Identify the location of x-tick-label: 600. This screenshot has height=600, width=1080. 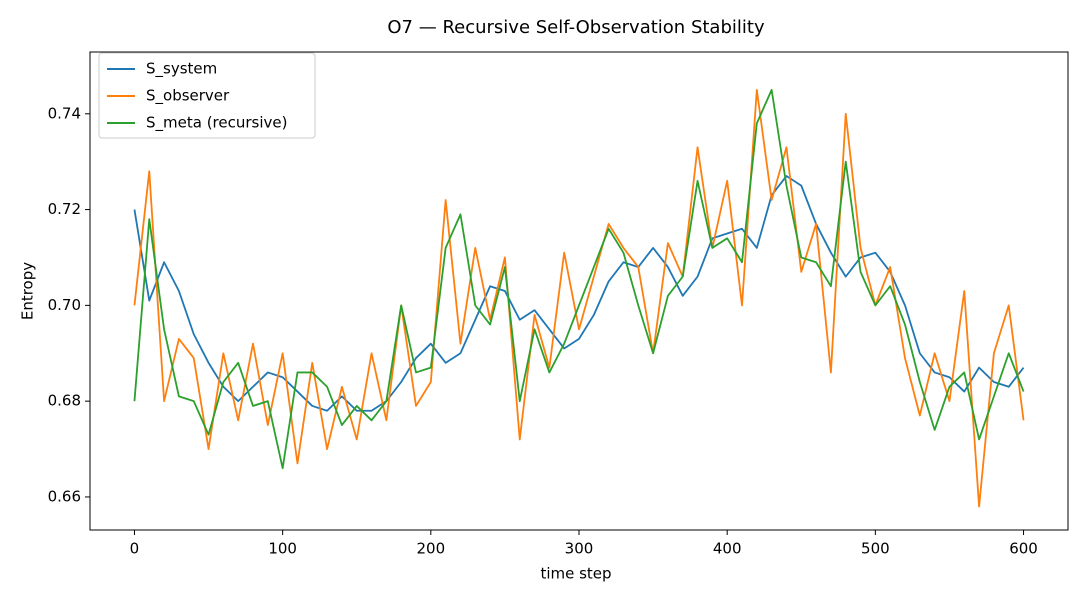
(1023, 549).